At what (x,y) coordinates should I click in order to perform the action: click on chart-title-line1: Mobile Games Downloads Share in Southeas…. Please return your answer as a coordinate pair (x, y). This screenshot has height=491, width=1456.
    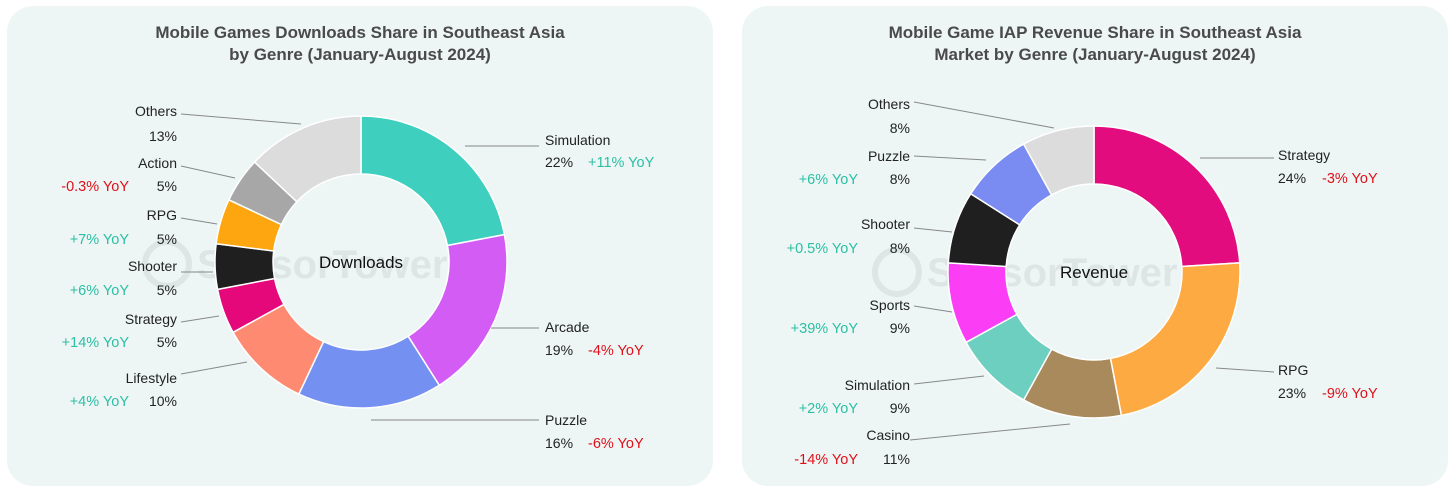
    Looking at the image, I should click on (360, 32).